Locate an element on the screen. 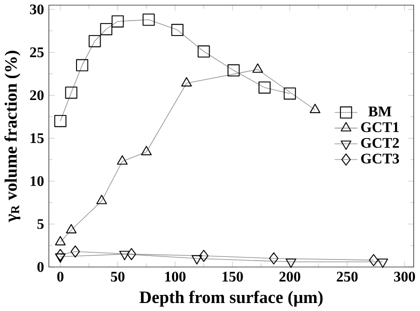 This screenshot has height=311, width=420. legend-label: GCT3 is located at coordinates (380, 159).